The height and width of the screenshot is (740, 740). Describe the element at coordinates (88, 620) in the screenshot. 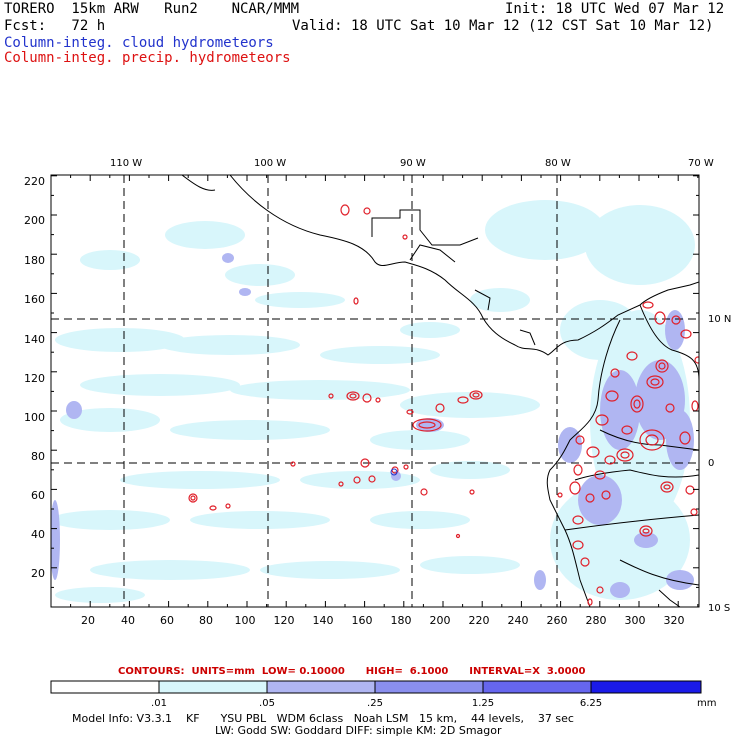

I see `x-tick-20: 20` at that location.